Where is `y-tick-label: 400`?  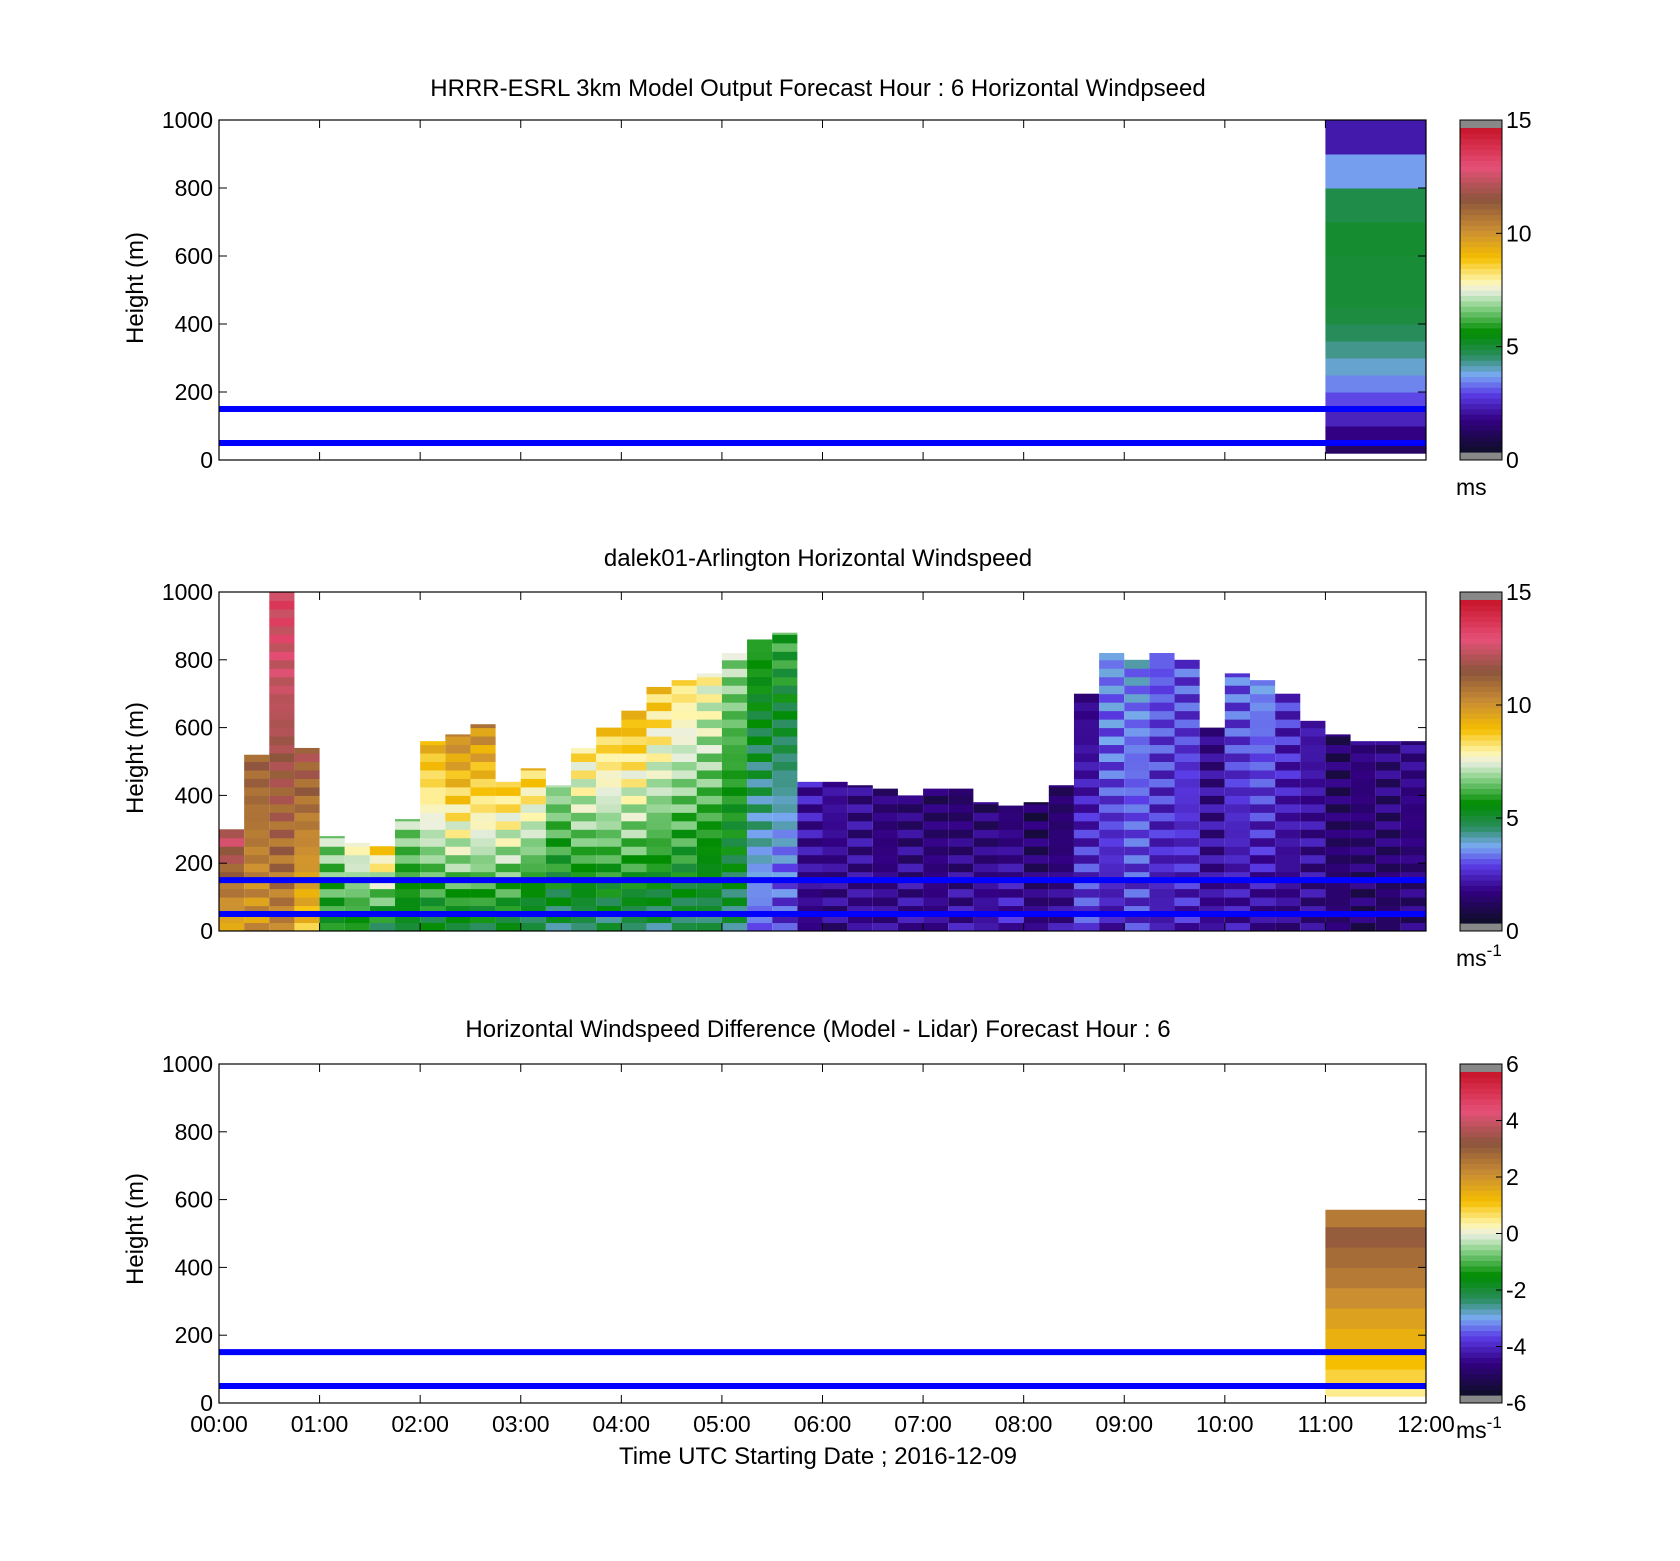
y-tick-label: 400 is located at coordinates (194, 1267).